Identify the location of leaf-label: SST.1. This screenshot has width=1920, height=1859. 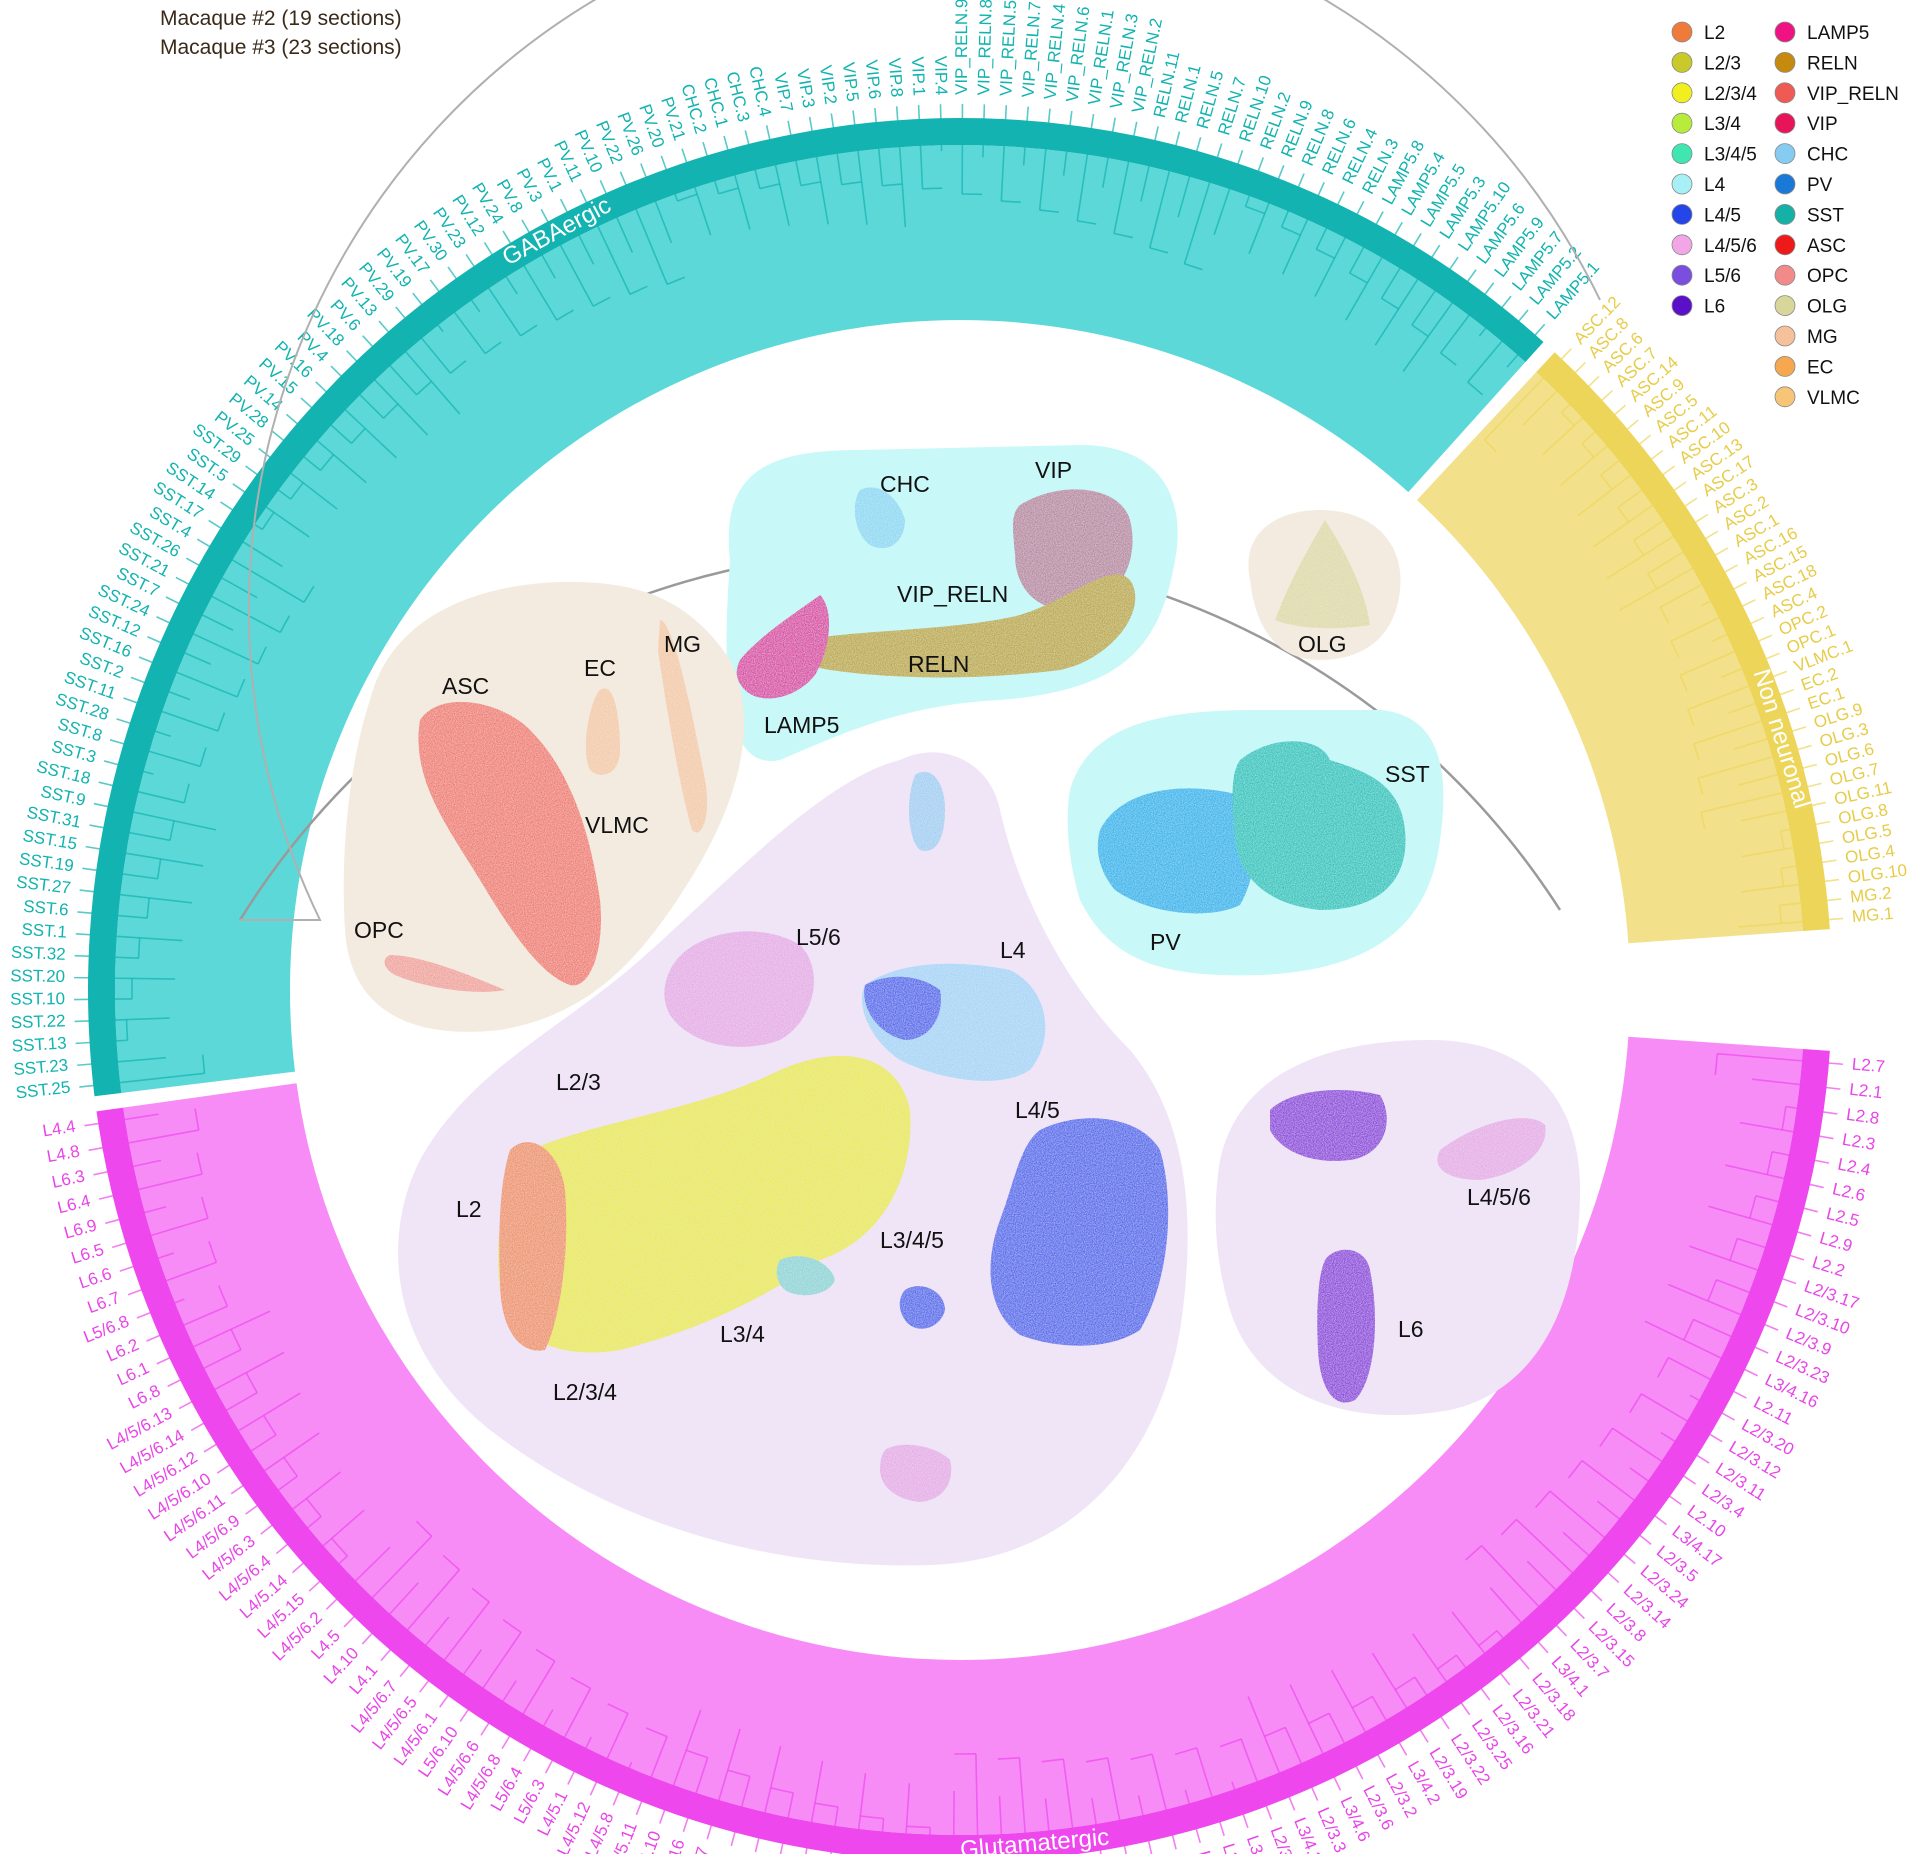
(44, 931).